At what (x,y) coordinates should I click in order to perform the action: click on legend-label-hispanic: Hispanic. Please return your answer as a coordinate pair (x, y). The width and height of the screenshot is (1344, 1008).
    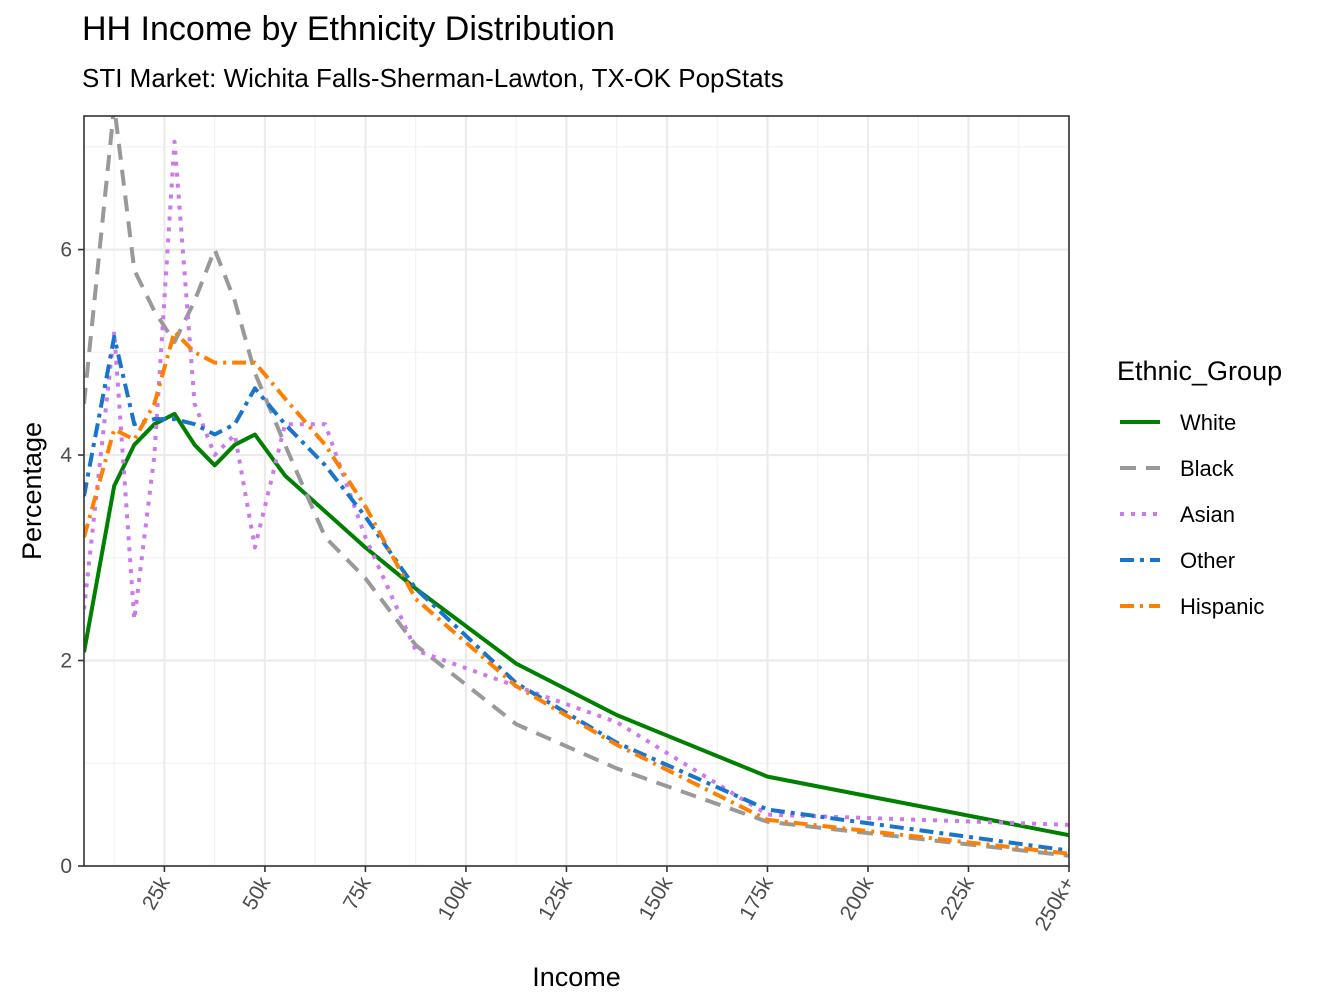
    Looking at the image, I should click on (1222, 606).